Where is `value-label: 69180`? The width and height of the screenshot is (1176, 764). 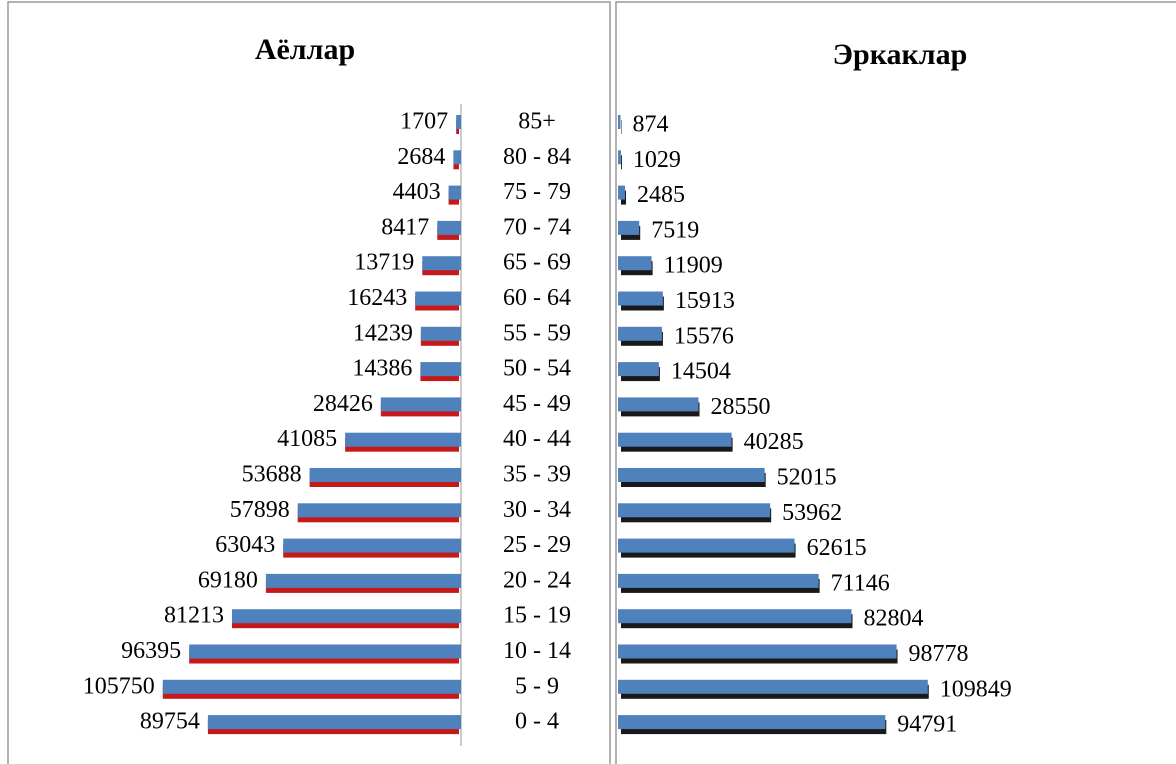 value-label: 69180 is located at coordinates (228, 580).